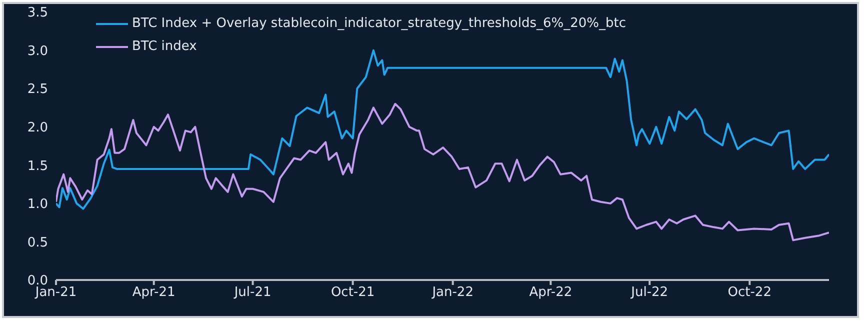 The width and height of the screenshot is (865, 325). Describe the element at coordinates (252, 292) in the screenshot. I see `x-tick-label: Jul-21` at that location.